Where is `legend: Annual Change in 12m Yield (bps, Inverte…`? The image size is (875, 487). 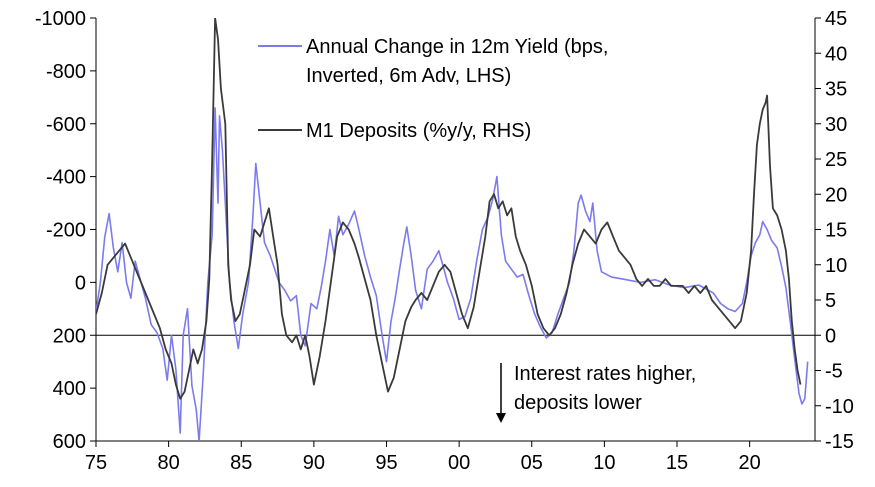
legend: Annual Change in 12m Yield (bps, Inverte… is located at coordinates (433, 89).